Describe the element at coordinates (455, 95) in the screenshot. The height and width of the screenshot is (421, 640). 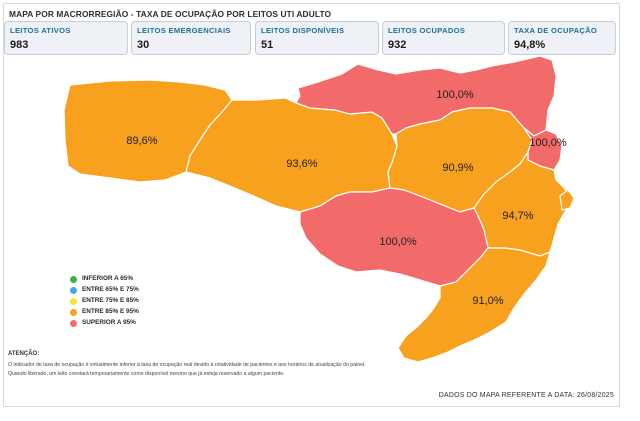
I see `region-label-planalto-norte: 100,0%` at that location.